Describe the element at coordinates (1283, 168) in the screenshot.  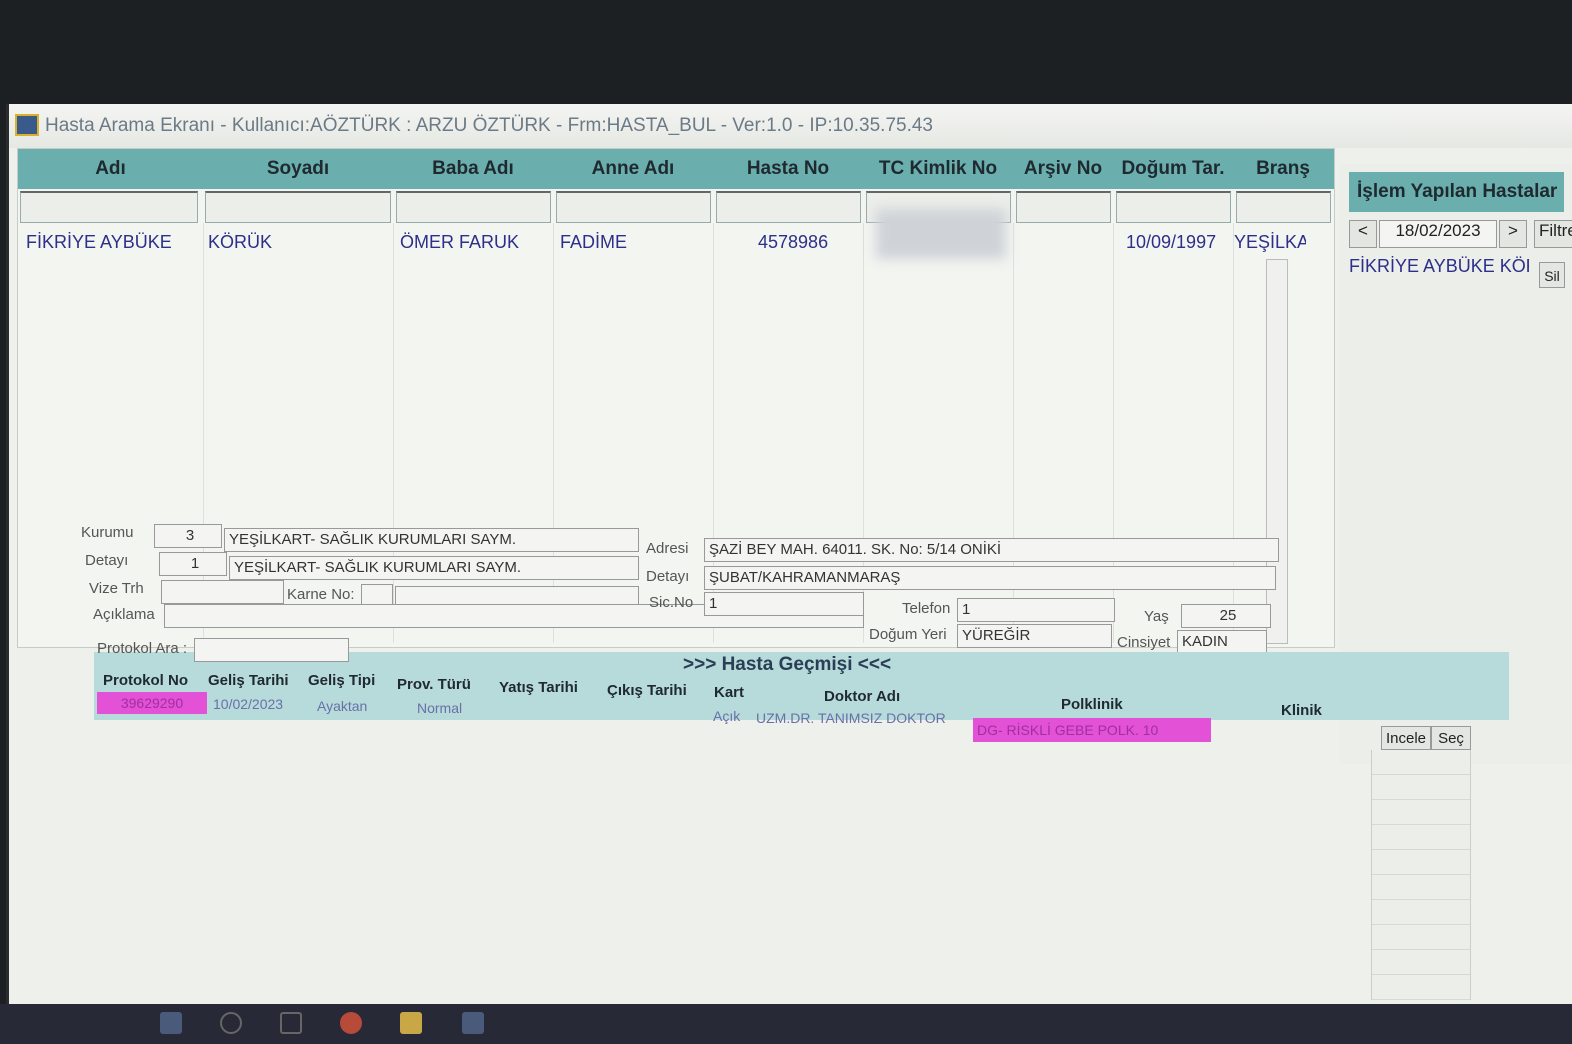
I see `col-brans: Branş` at that location.